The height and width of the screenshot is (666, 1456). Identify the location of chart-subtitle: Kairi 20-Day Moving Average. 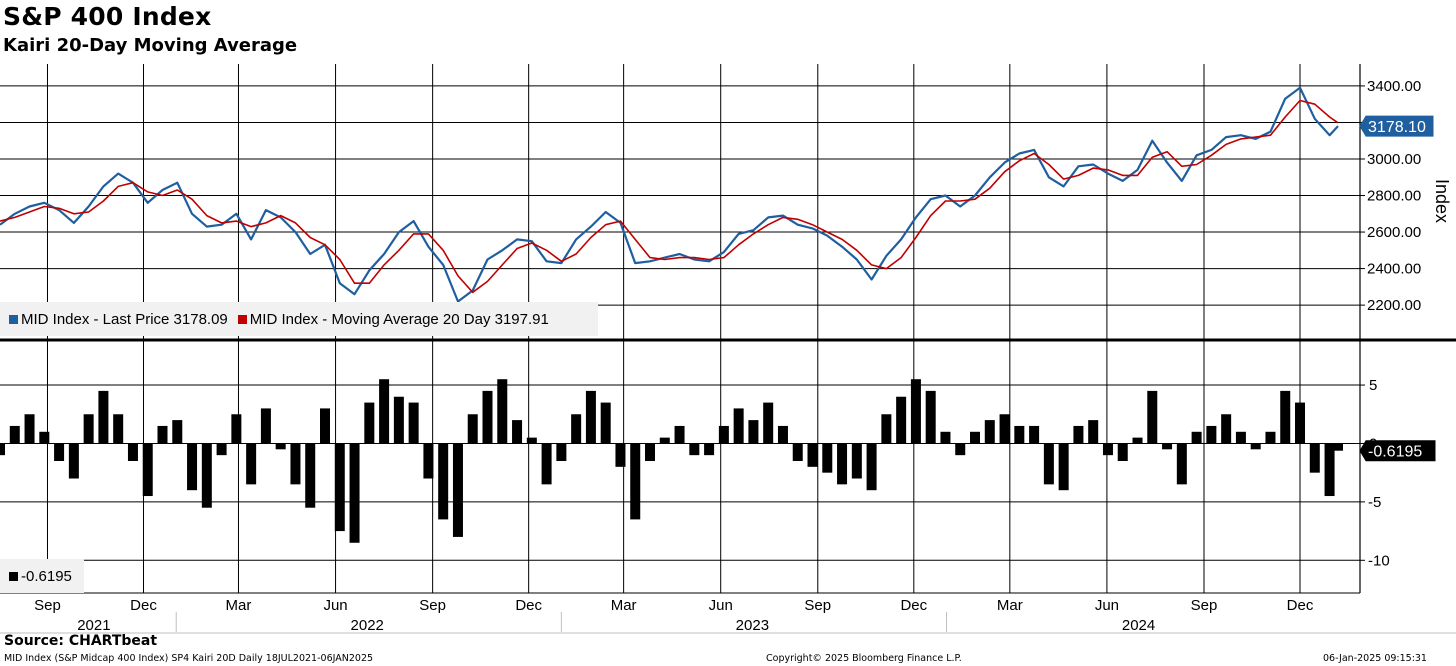
(150, 45).